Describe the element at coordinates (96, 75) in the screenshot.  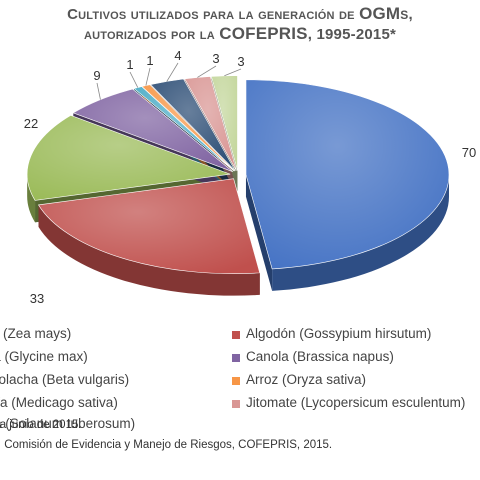
I see `data-label: 9` at that location.